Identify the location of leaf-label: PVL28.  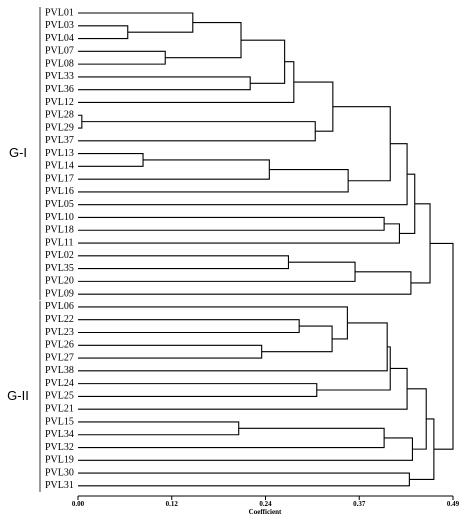
(59, 115).